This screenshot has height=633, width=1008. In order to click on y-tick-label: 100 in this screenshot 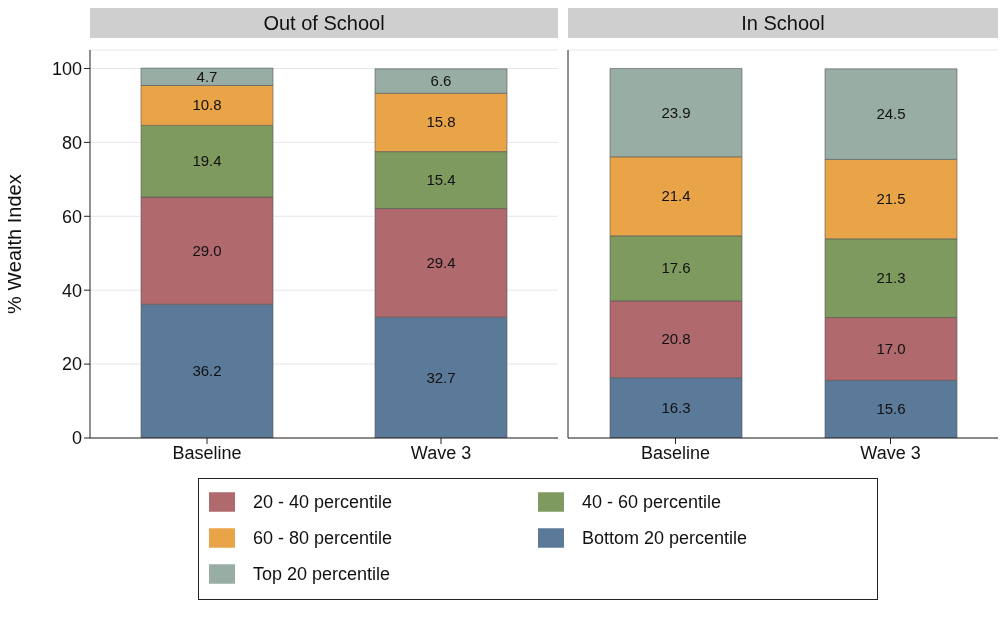, I will do `click(66, 68)`.